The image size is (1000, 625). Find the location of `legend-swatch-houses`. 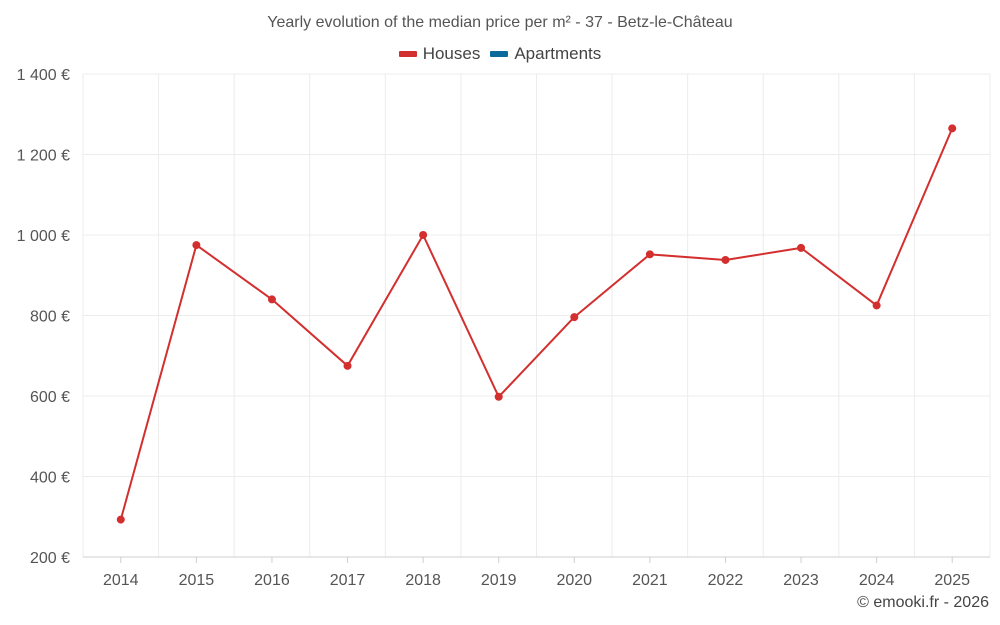

legend-swatch-houses is located at coordinates (407, 54).